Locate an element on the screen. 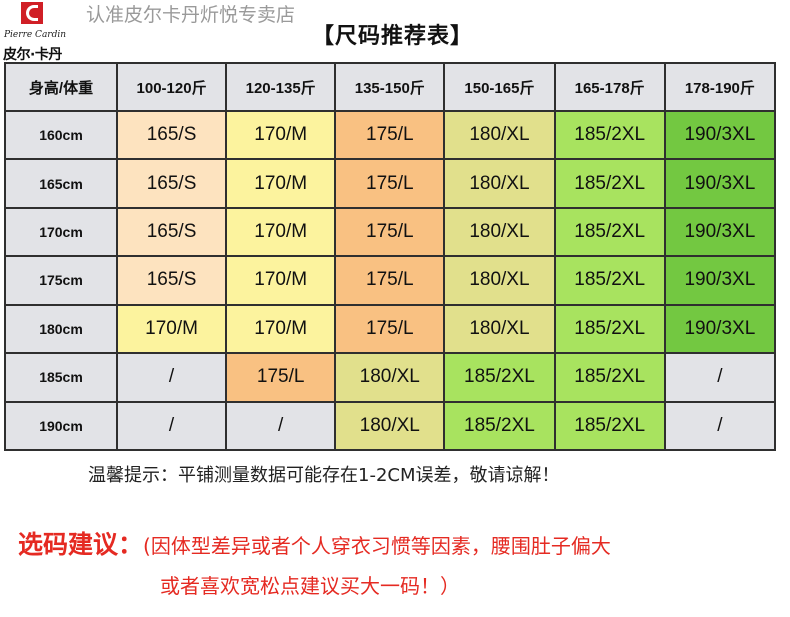  table-row: 180cm 170/M 170/M 175/L 180/XL 185/2XL 190/3XL is located at coordinates (390, 329).